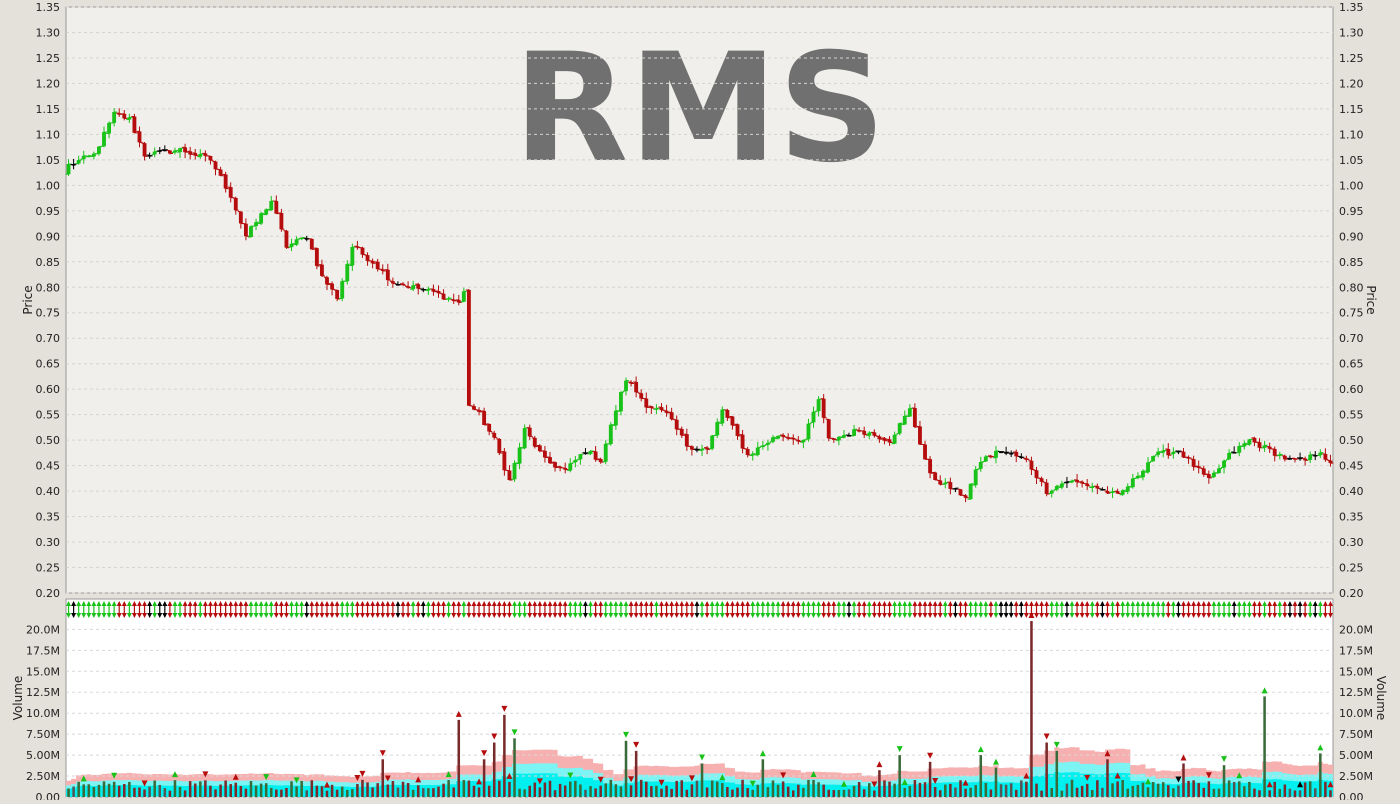  I want to click on price-tick-left: 0.80, so click(48, 287).